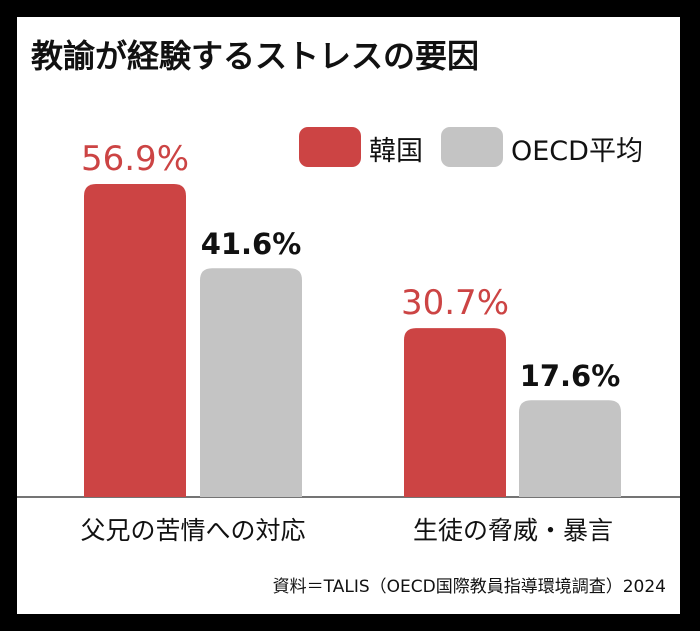 The height and width of the screenshot is (631, 700). I want to click on data-label-oecd-0: 41.6%, so click(251, 244).